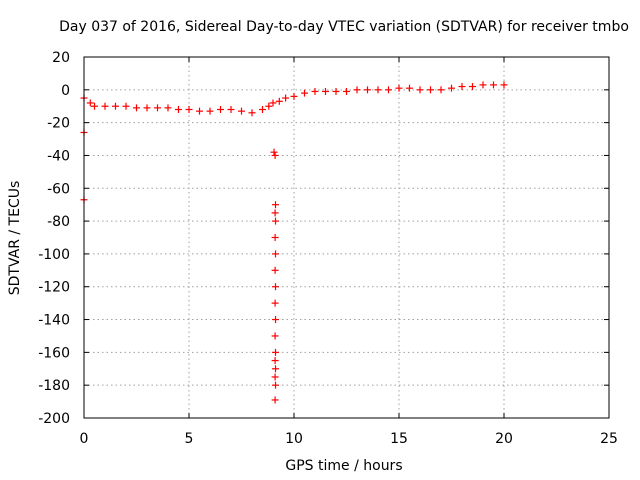  Describe the element at coordinates (54, 321) in the screenshot. I see `y-tick-label: -140` at that location.